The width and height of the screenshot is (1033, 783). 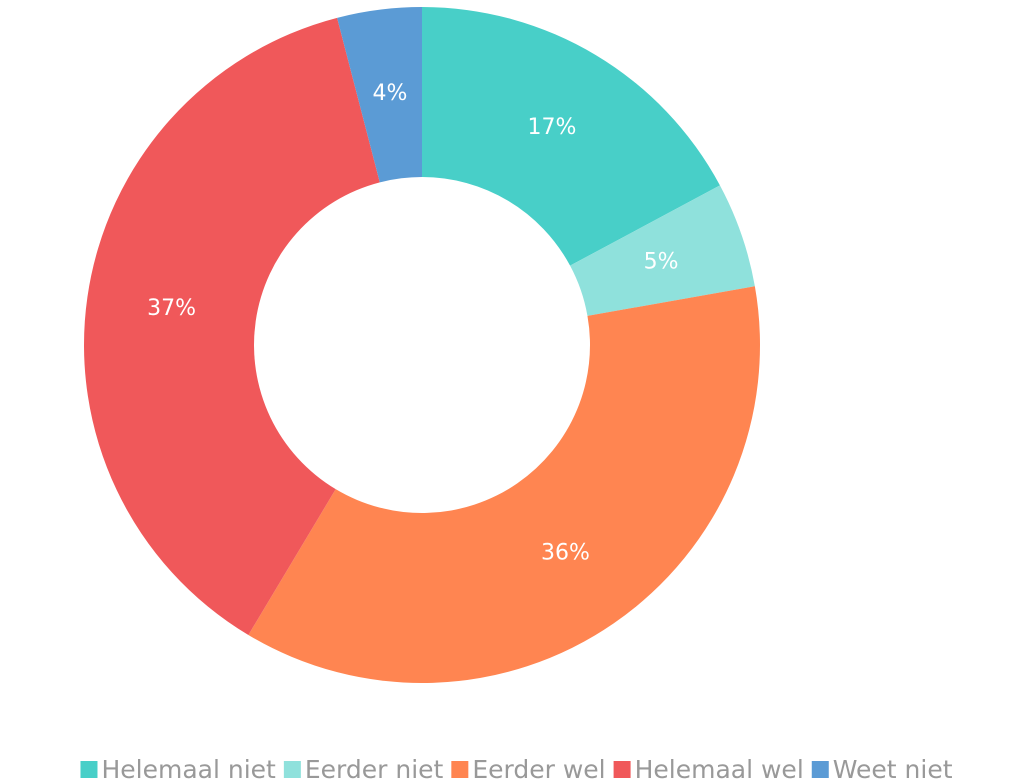 I want to click on legend-label: Eerder wel, so click(x=538, y=769).